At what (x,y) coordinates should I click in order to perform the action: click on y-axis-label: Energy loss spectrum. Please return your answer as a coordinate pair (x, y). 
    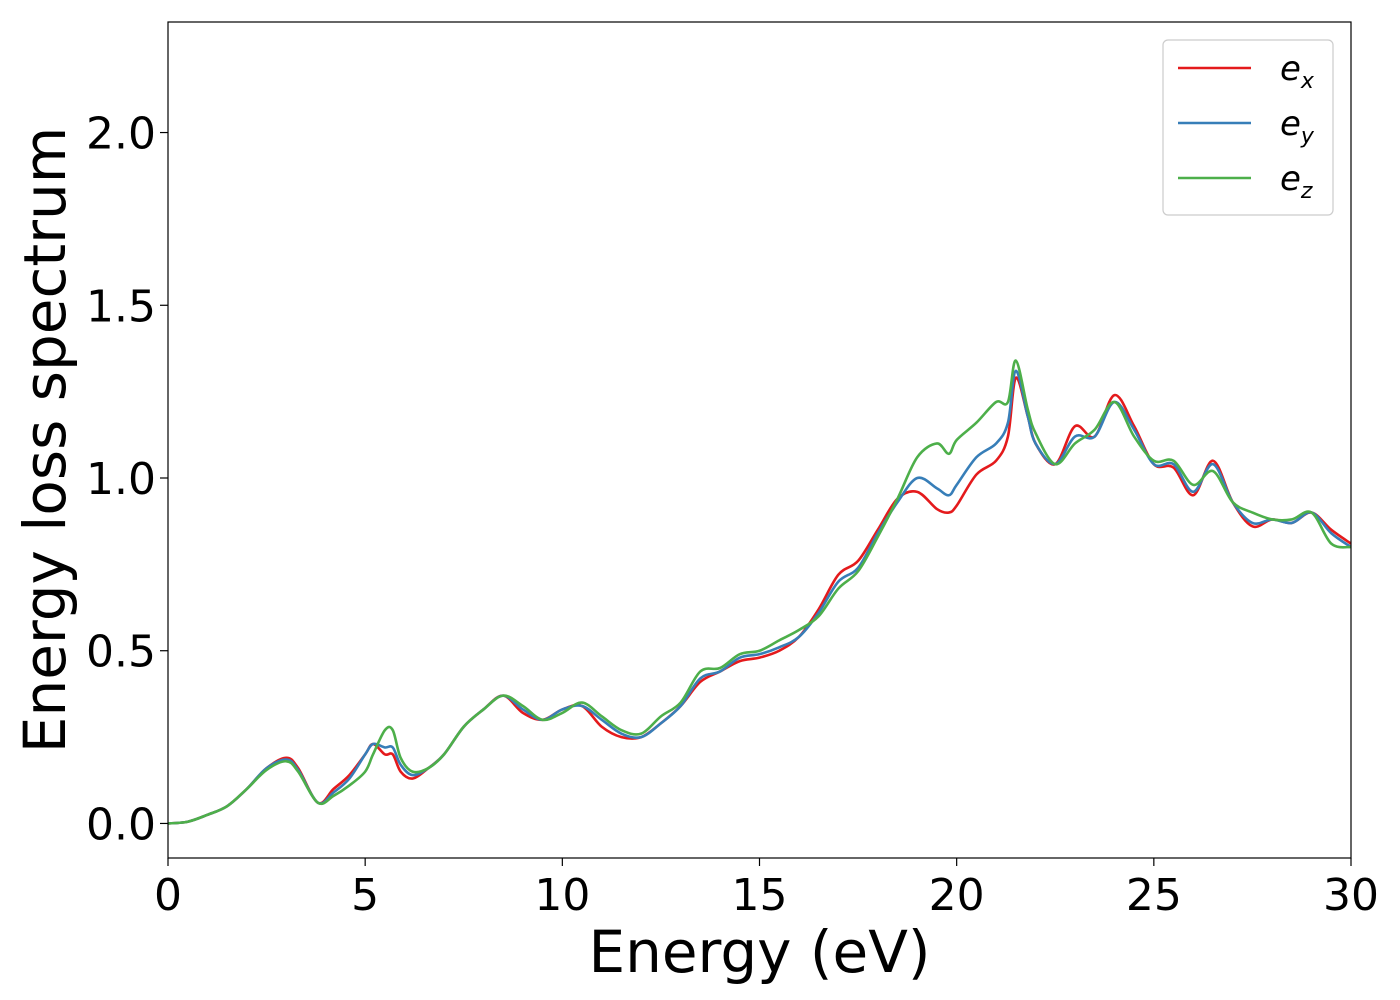
    Looking at the image, I should click on (45, 440).